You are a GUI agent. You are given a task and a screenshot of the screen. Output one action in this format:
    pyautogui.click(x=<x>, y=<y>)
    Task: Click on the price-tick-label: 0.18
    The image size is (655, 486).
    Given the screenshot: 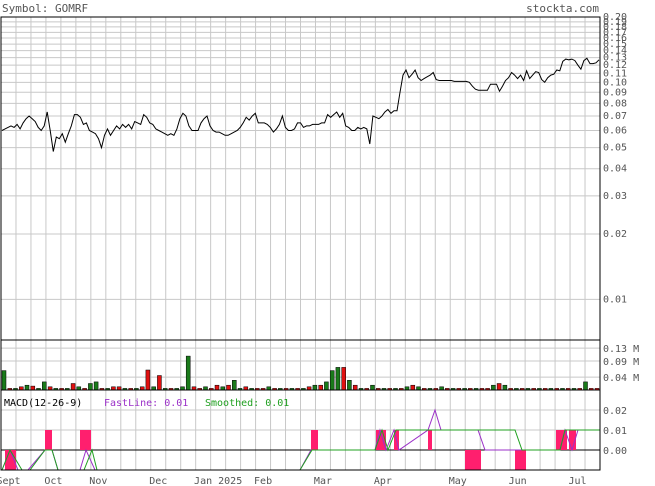 What is the action you would take?
    pyautogui.click(x=615, y=27)
    